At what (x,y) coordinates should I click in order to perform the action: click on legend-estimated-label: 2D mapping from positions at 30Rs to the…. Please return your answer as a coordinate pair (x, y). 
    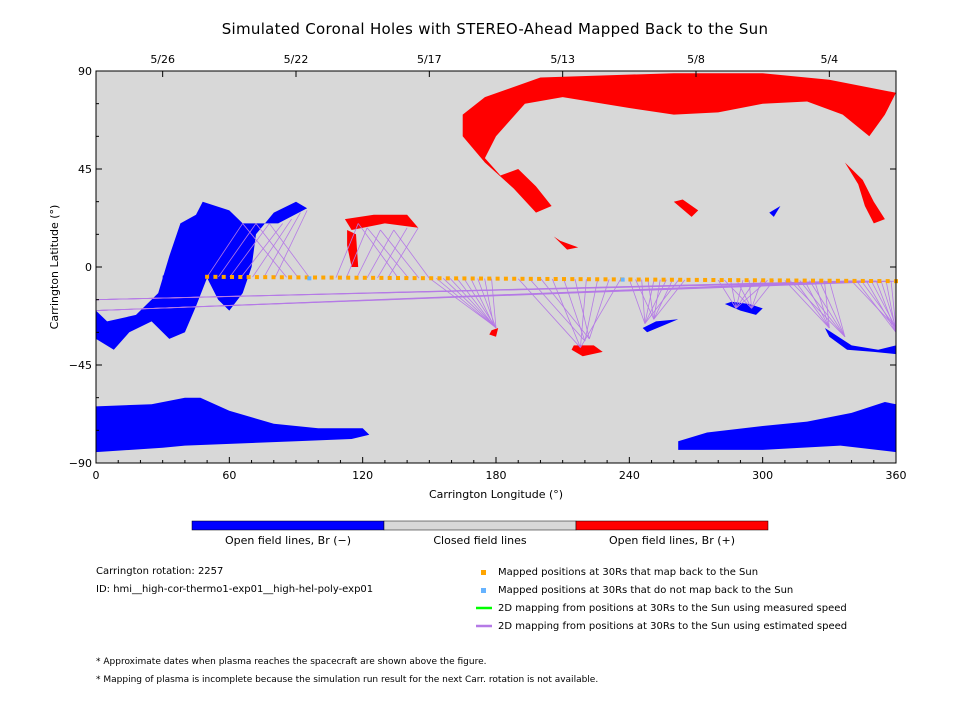
    Looking at the image, I should click on (673, 626).